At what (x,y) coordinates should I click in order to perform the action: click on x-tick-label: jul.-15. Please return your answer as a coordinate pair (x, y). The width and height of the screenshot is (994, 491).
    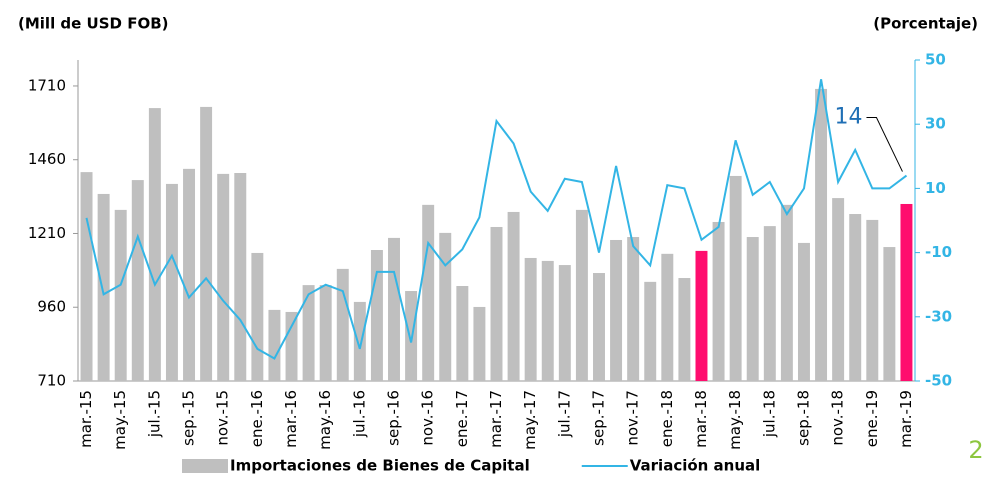
    Looking at the image, I should click on (154, 414).